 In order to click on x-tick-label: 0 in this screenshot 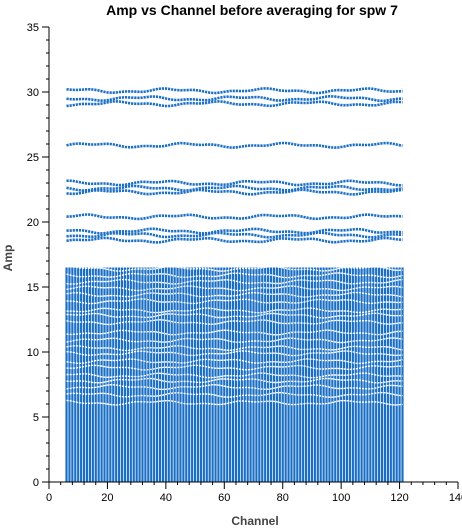, I will do `click(49, 498)`.